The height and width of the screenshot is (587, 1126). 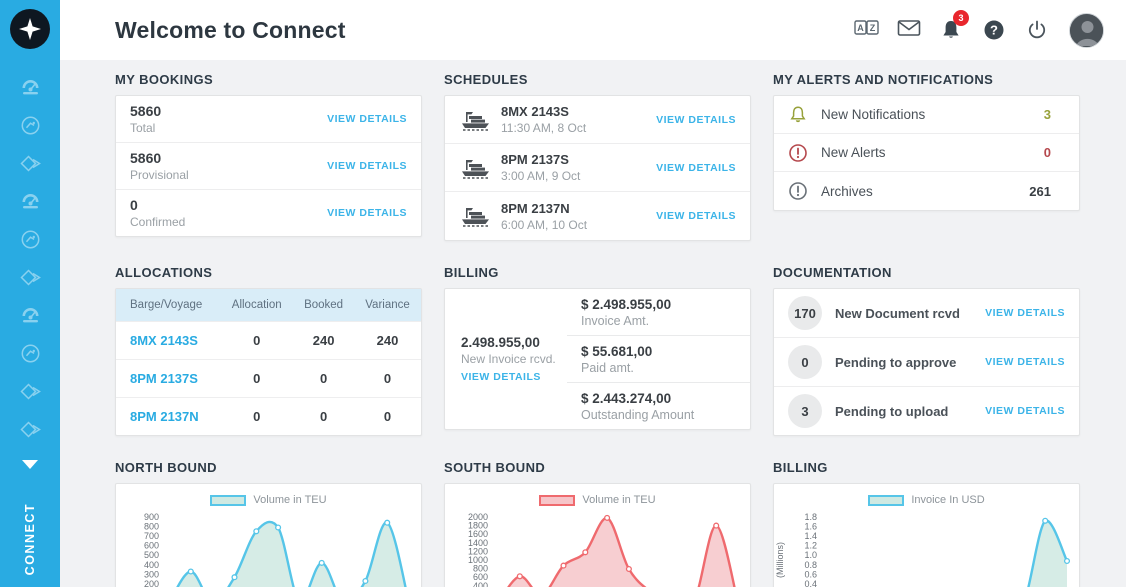 What do you see at coordinates (151, 517) in the screenshot?
I see `svg-text: 900` at bounding box center [151, 517].